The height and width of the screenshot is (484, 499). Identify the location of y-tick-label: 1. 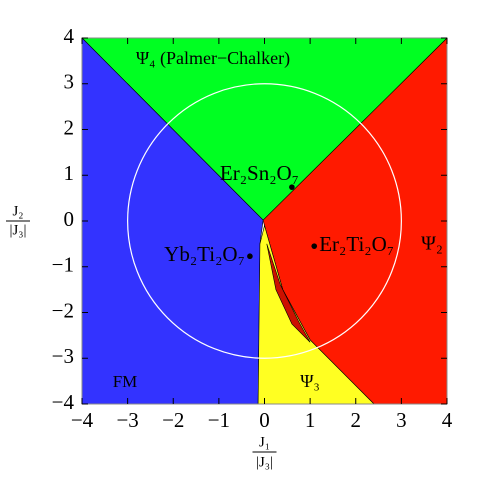
(69, 173).